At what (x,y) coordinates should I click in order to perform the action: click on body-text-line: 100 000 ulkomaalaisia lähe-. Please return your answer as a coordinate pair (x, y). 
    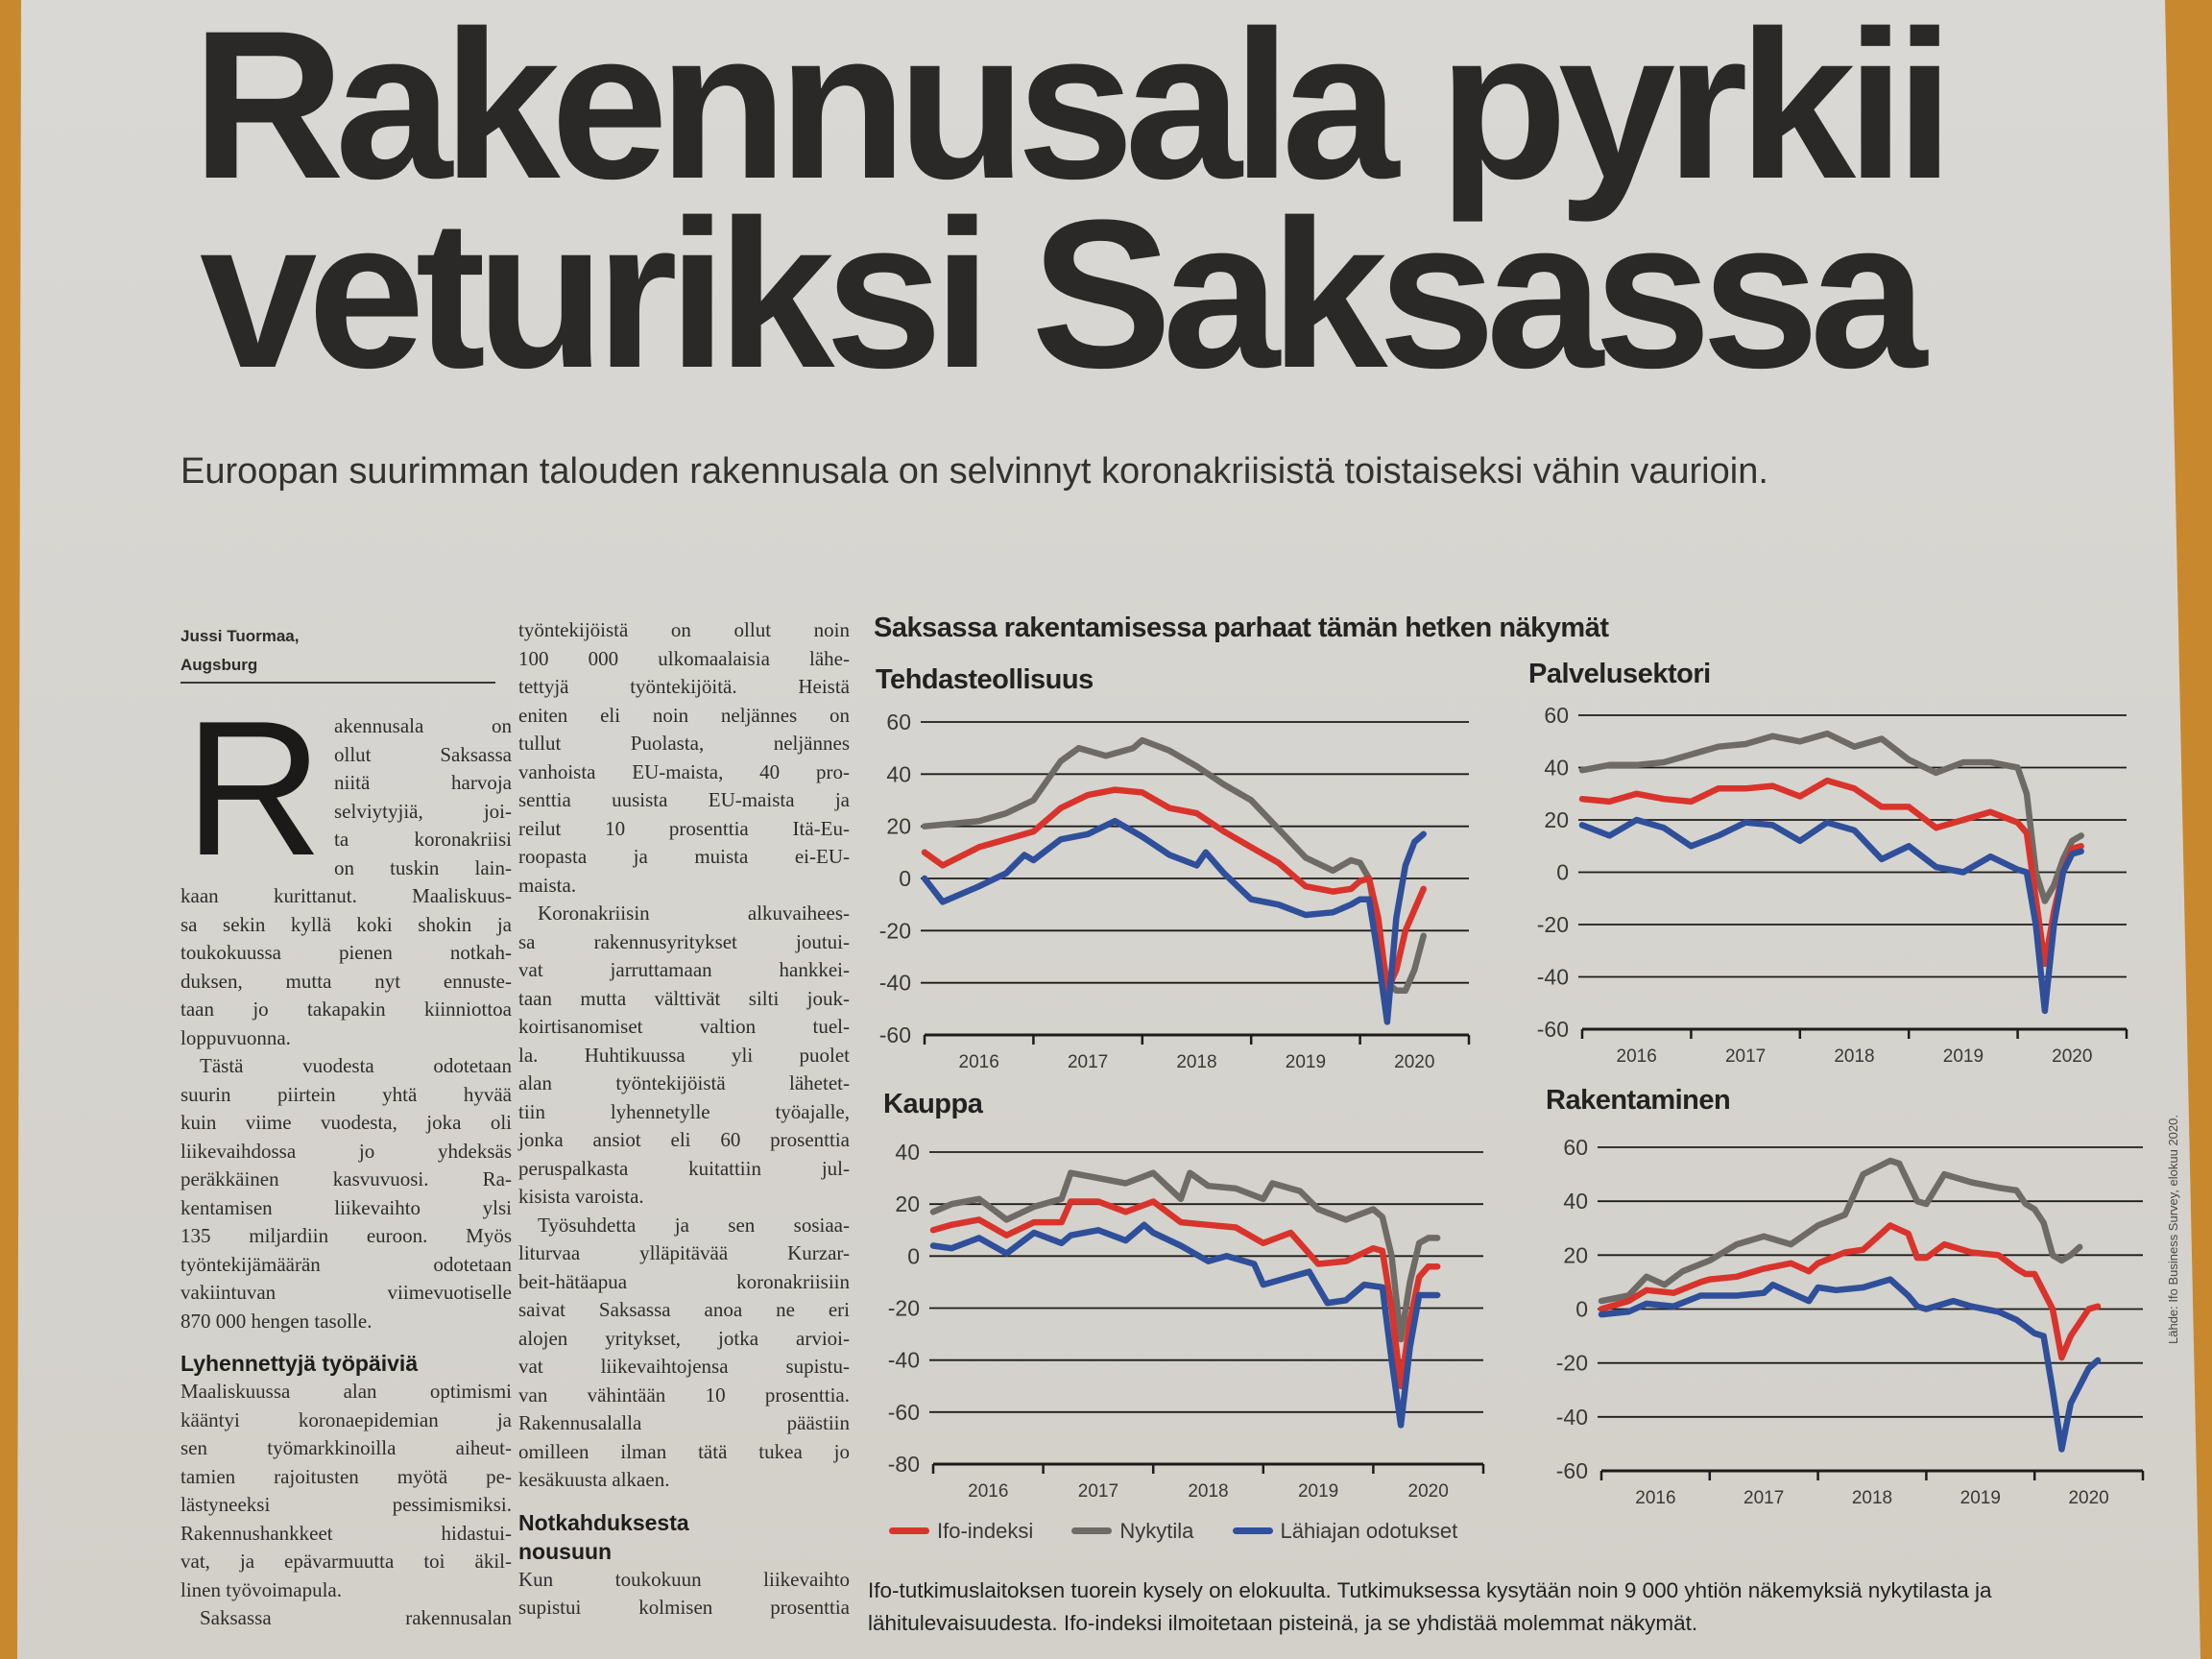
    Looking at the image, I should click on (684, 658).